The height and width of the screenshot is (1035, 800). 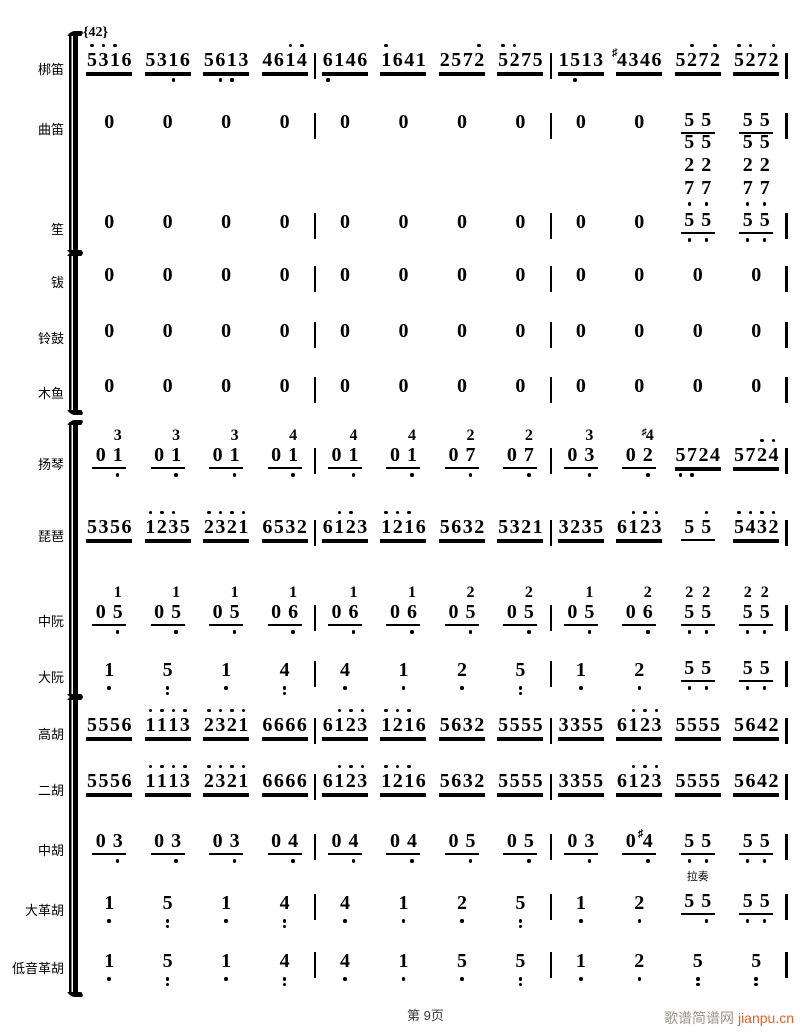 What do you see at coordinates (345, 903) in the screenshot?
I see `note-digit: 4` at bounding box center [345, 903].